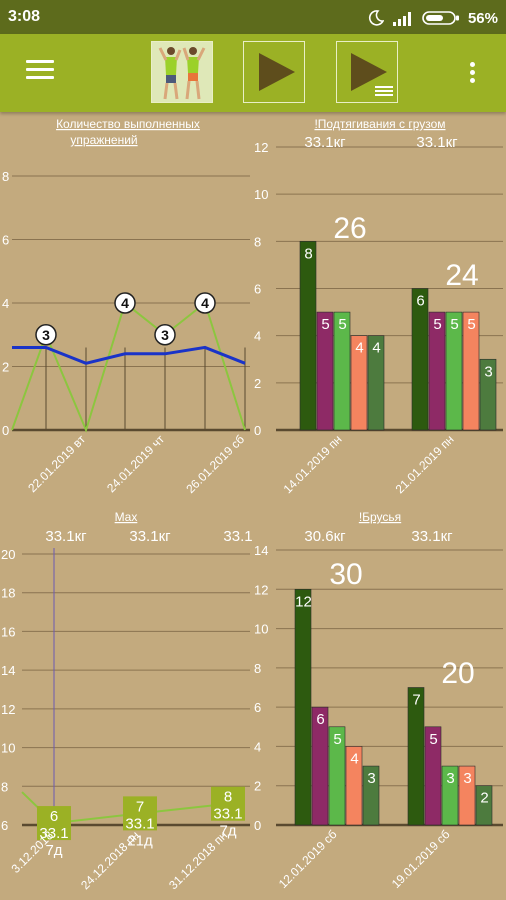 Image resolution: width=506 pixels, height=900 pixels. Describe the element at coordinates (461, 275) in the screenshot. I see `group-total-label: 24` at that location.